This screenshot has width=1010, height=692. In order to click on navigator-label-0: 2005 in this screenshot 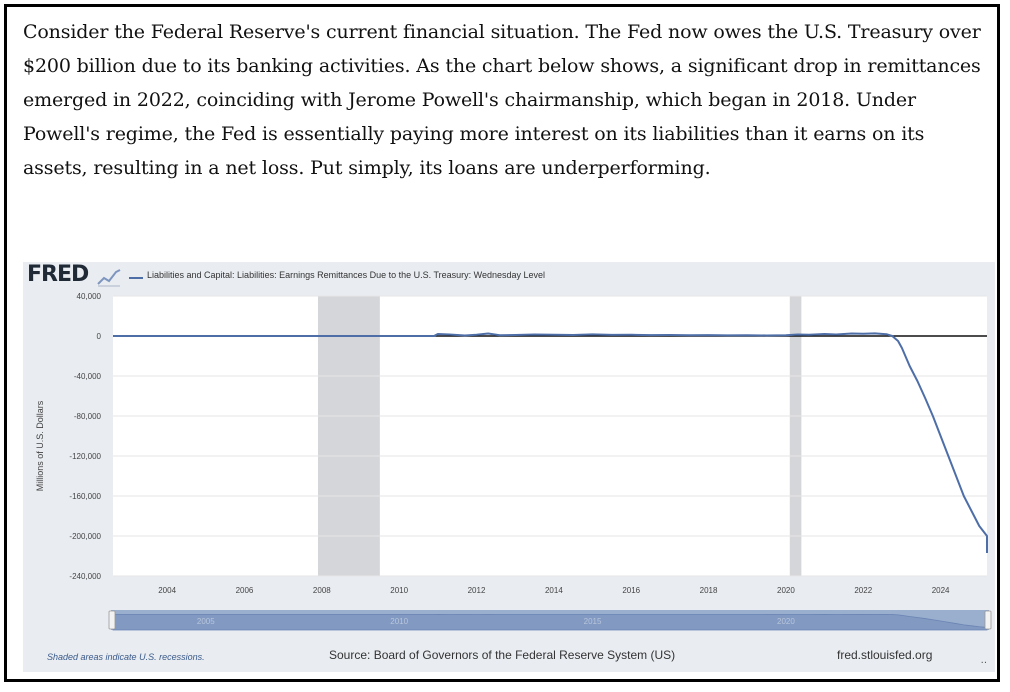, I will do `click(206, 621)`.